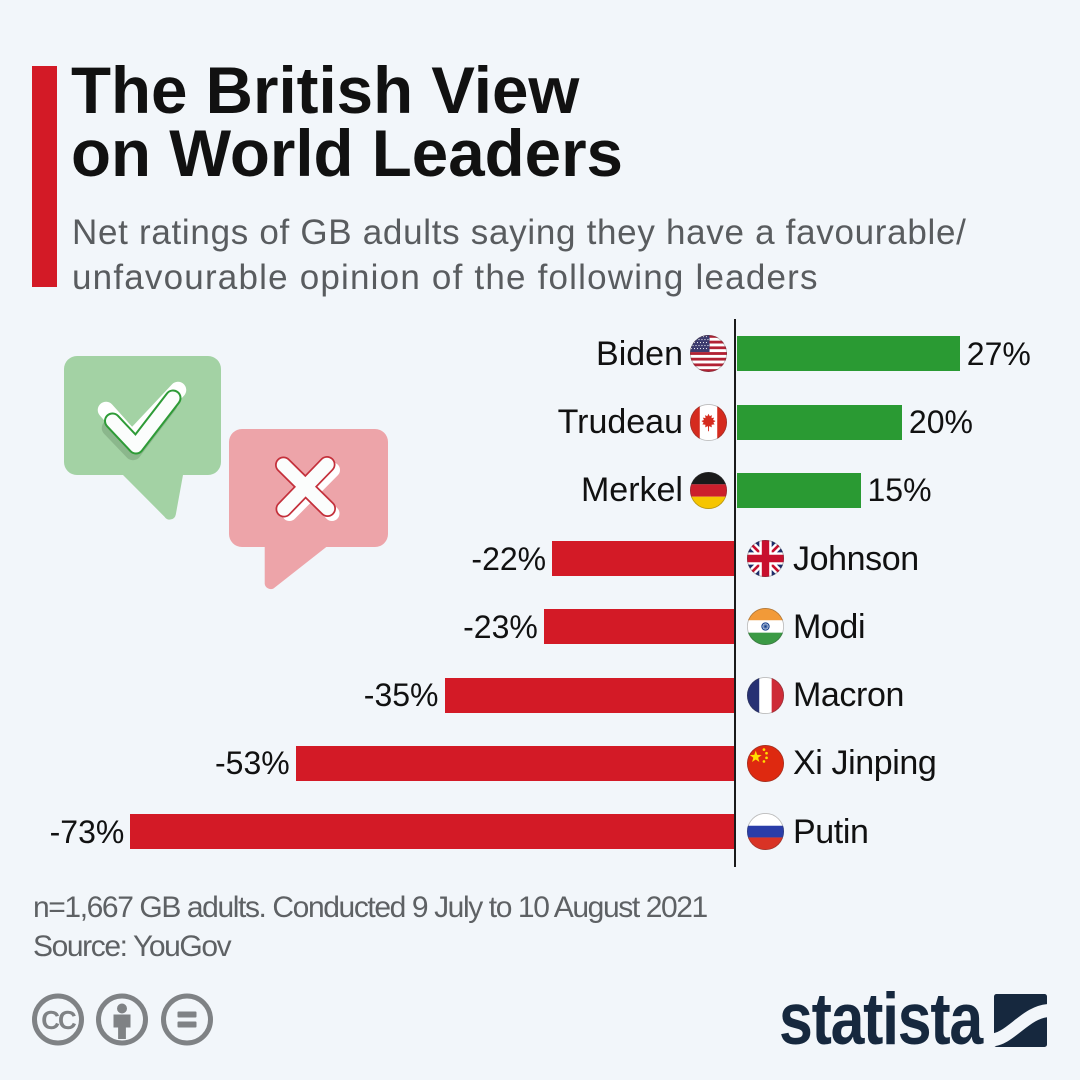 This screenshot has width=1080, height=1080. What do you see at coordinates (59, 1020) in the screenshot?
I see `svg-text: CC` at bounding box center [59, 1020].